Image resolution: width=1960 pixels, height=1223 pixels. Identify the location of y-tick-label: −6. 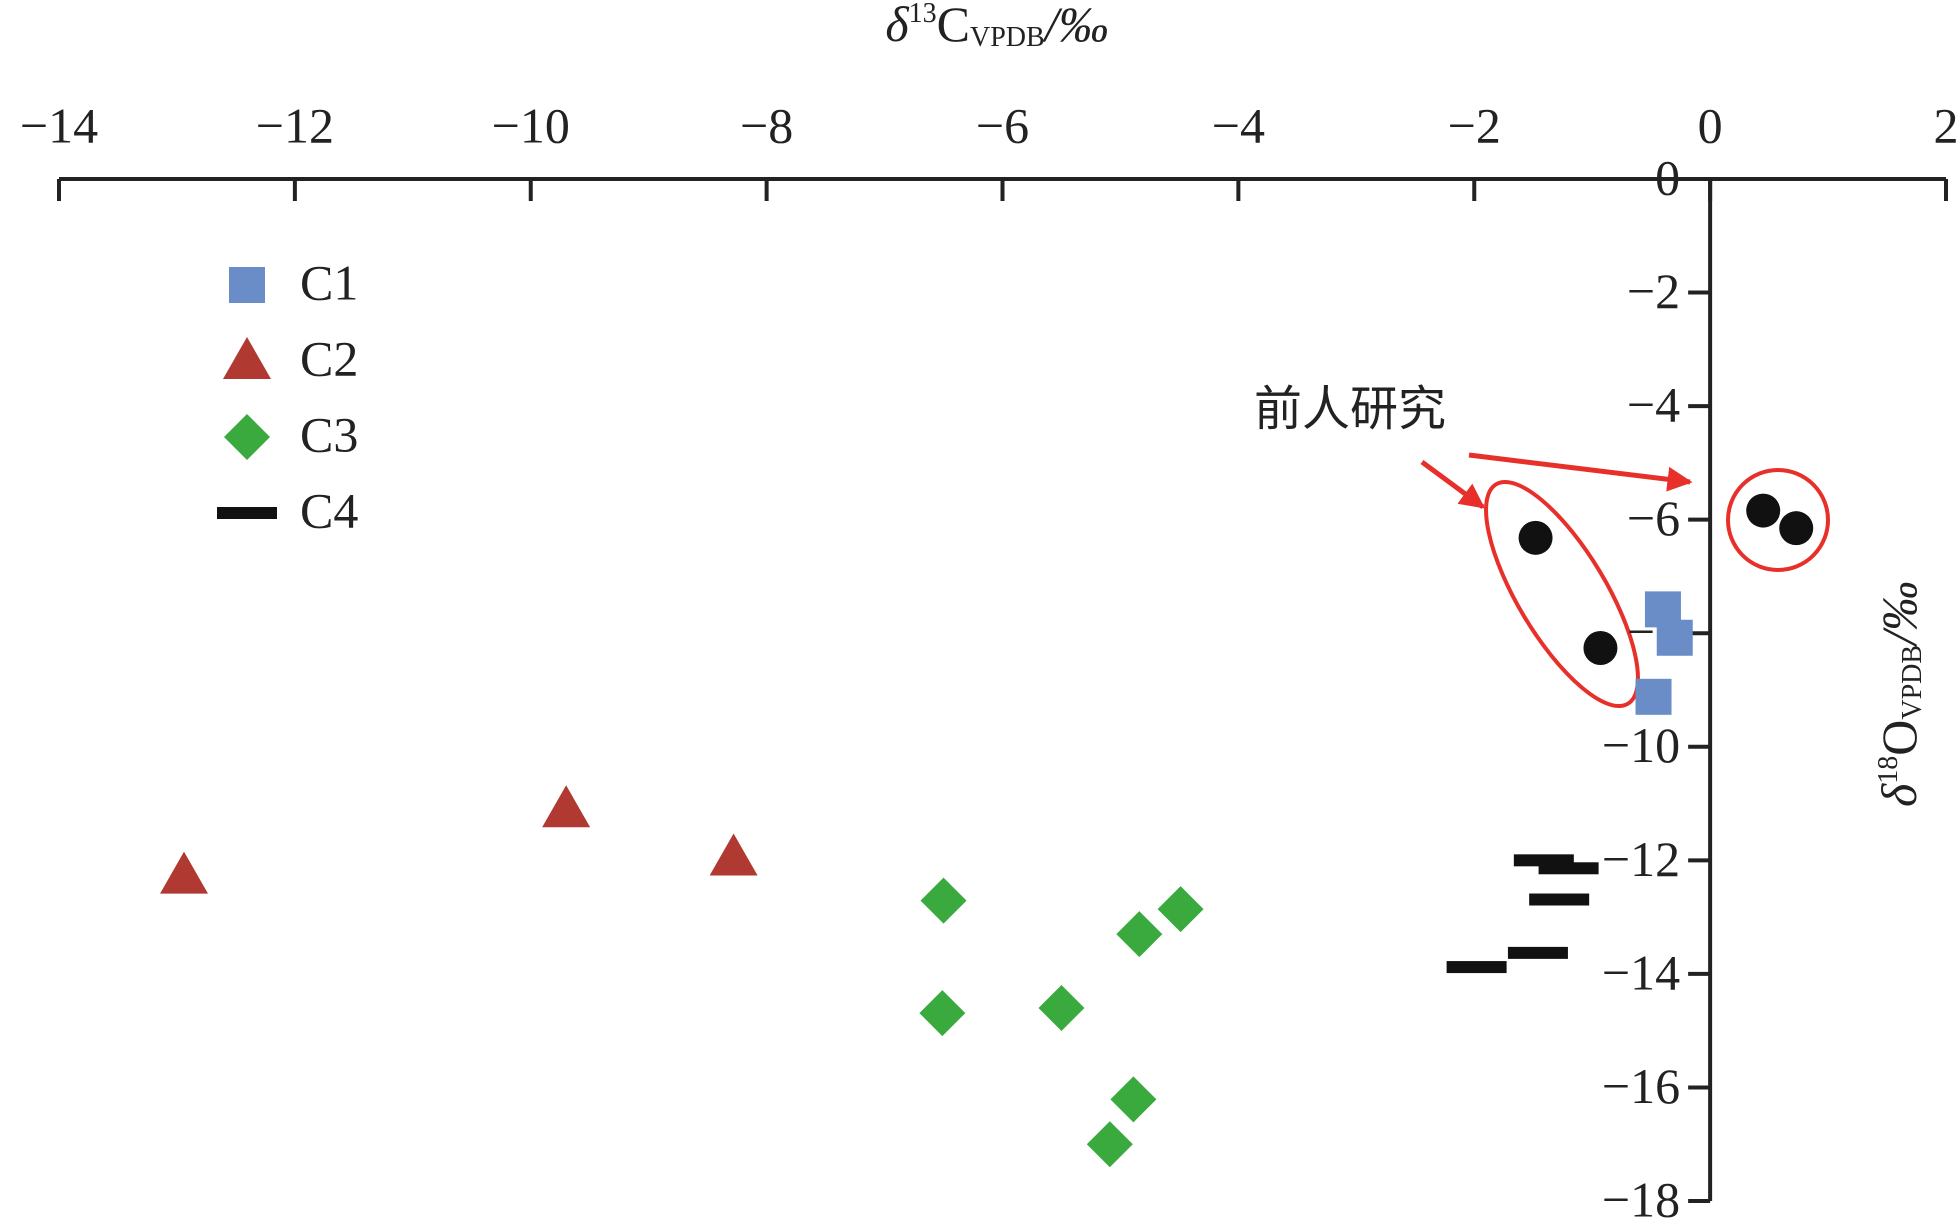
(1653, 518).